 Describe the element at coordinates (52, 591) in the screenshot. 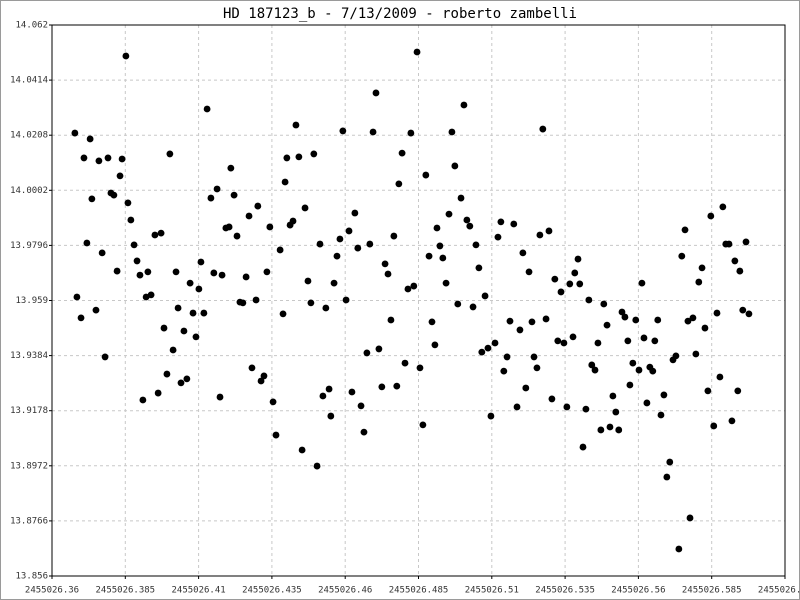

I see `x-tick-label: 2455026.36` at that location.